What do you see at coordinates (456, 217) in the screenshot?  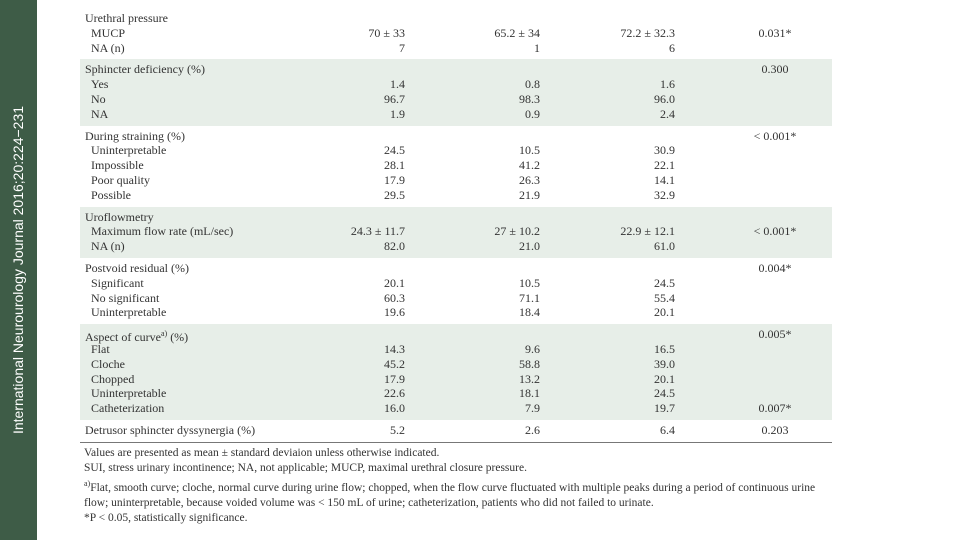 I see `table-row: Uroflowmetry` at bounding box center [456, 217].